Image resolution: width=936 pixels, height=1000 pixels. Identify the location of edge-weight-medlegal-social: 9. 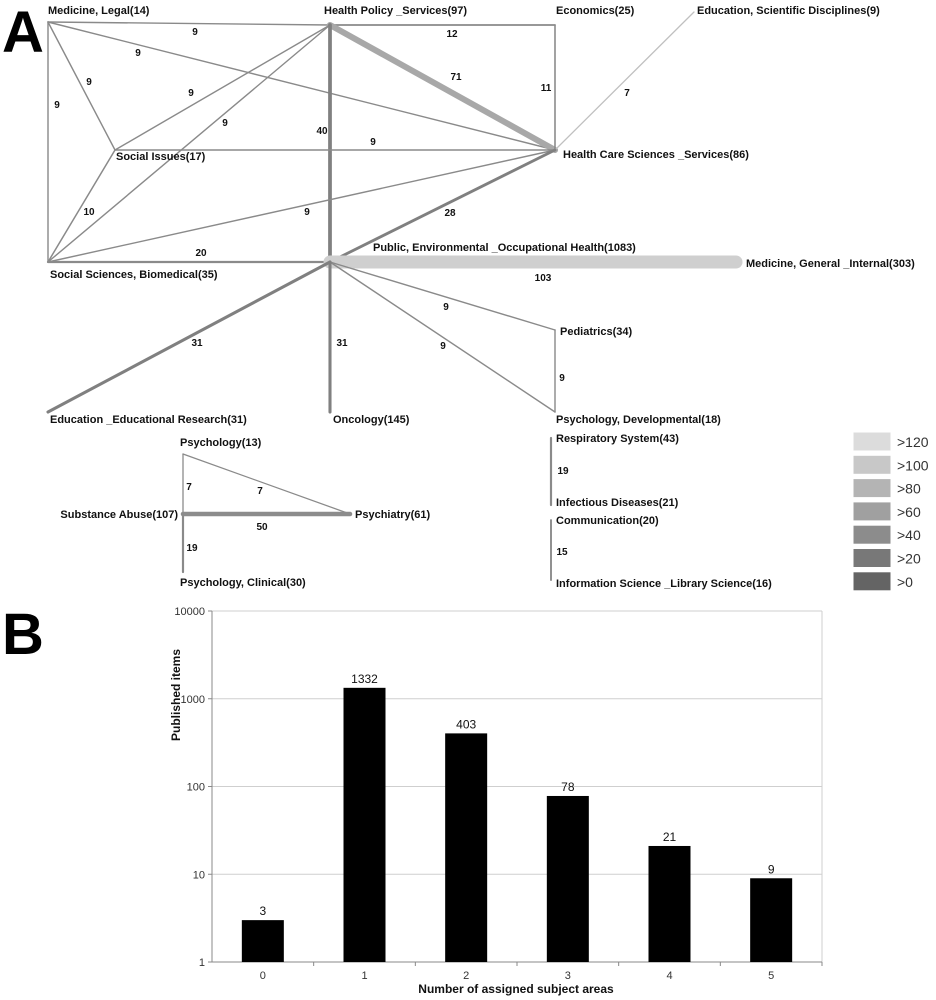
(89, 82).